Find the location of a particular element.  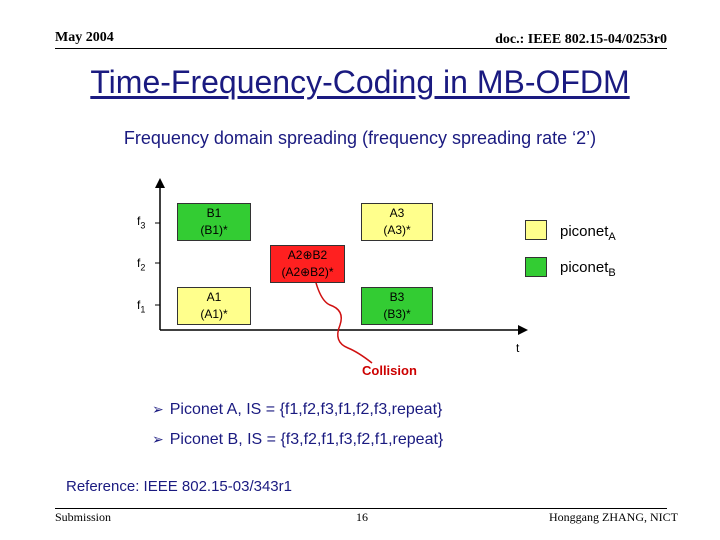

slide-title: Time-Frequency-Coding in MB-OFDM is located at coordinates (360, 82).